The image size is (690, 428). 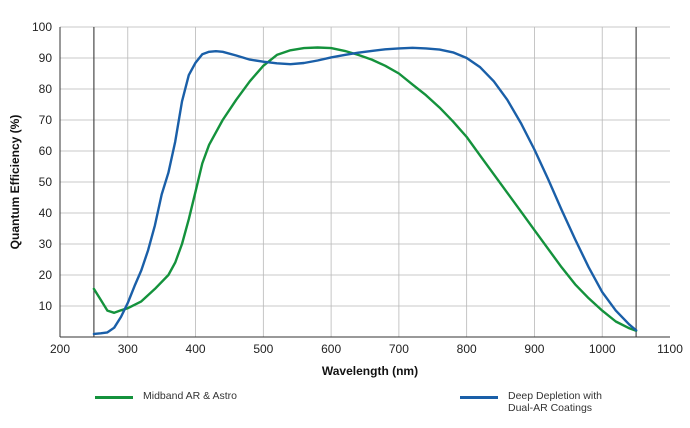 I want to click on x-tick-label: 900, so click(x=534, y=349).